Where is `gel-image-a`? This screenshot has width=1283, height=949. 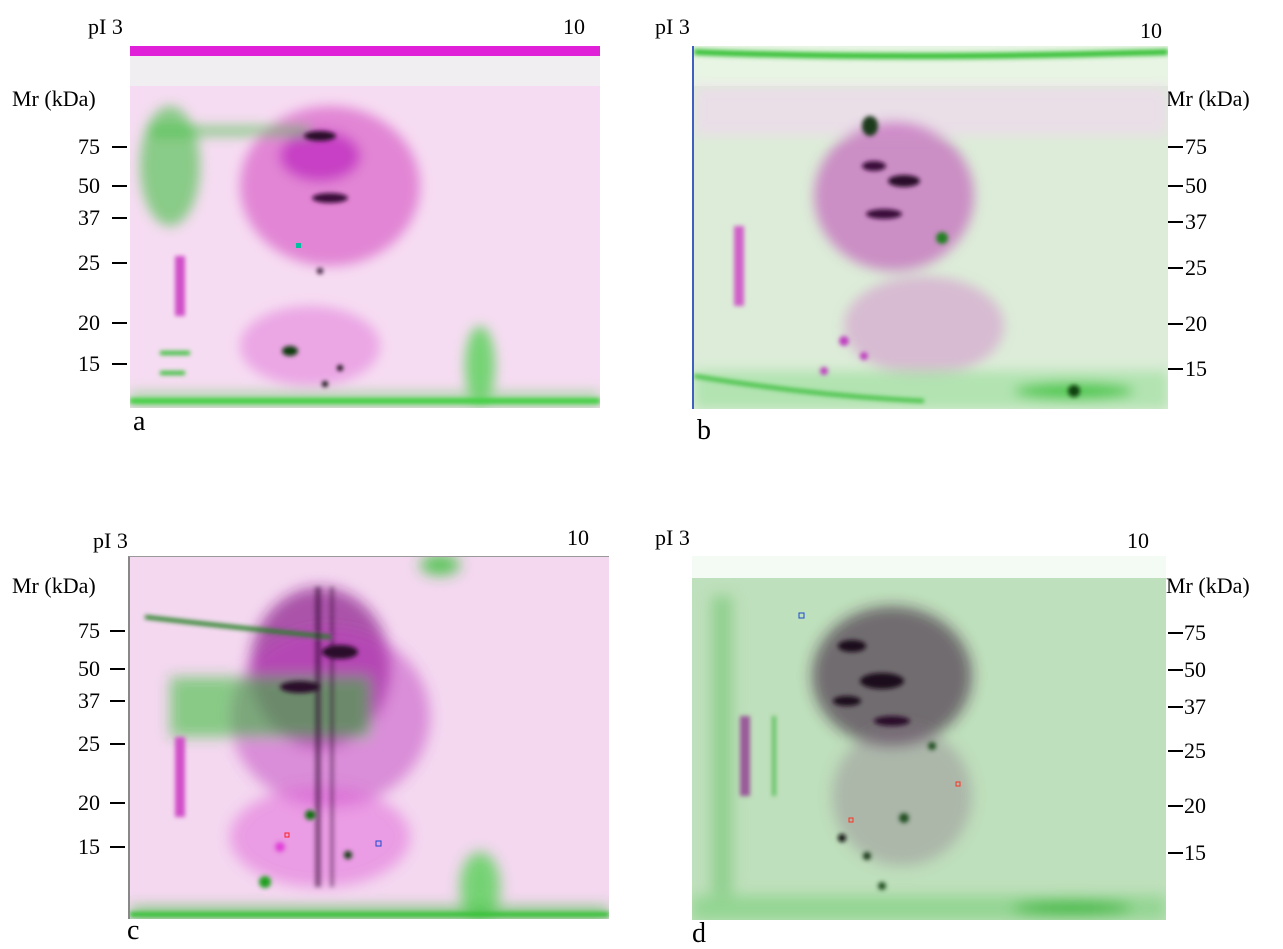 gel-image-a is located at coordinates (365, 227).